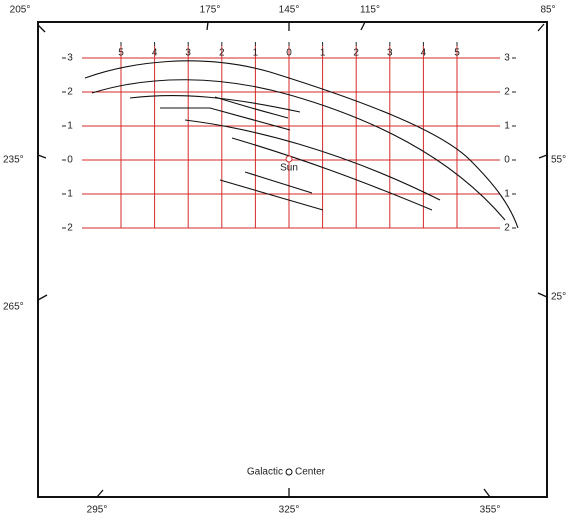 This screenshot has height=522, width=570. What do you see at coordinates (13, 160) in the screenshot?
I see `degree-label: 235°` at bounding box center [13, 160].